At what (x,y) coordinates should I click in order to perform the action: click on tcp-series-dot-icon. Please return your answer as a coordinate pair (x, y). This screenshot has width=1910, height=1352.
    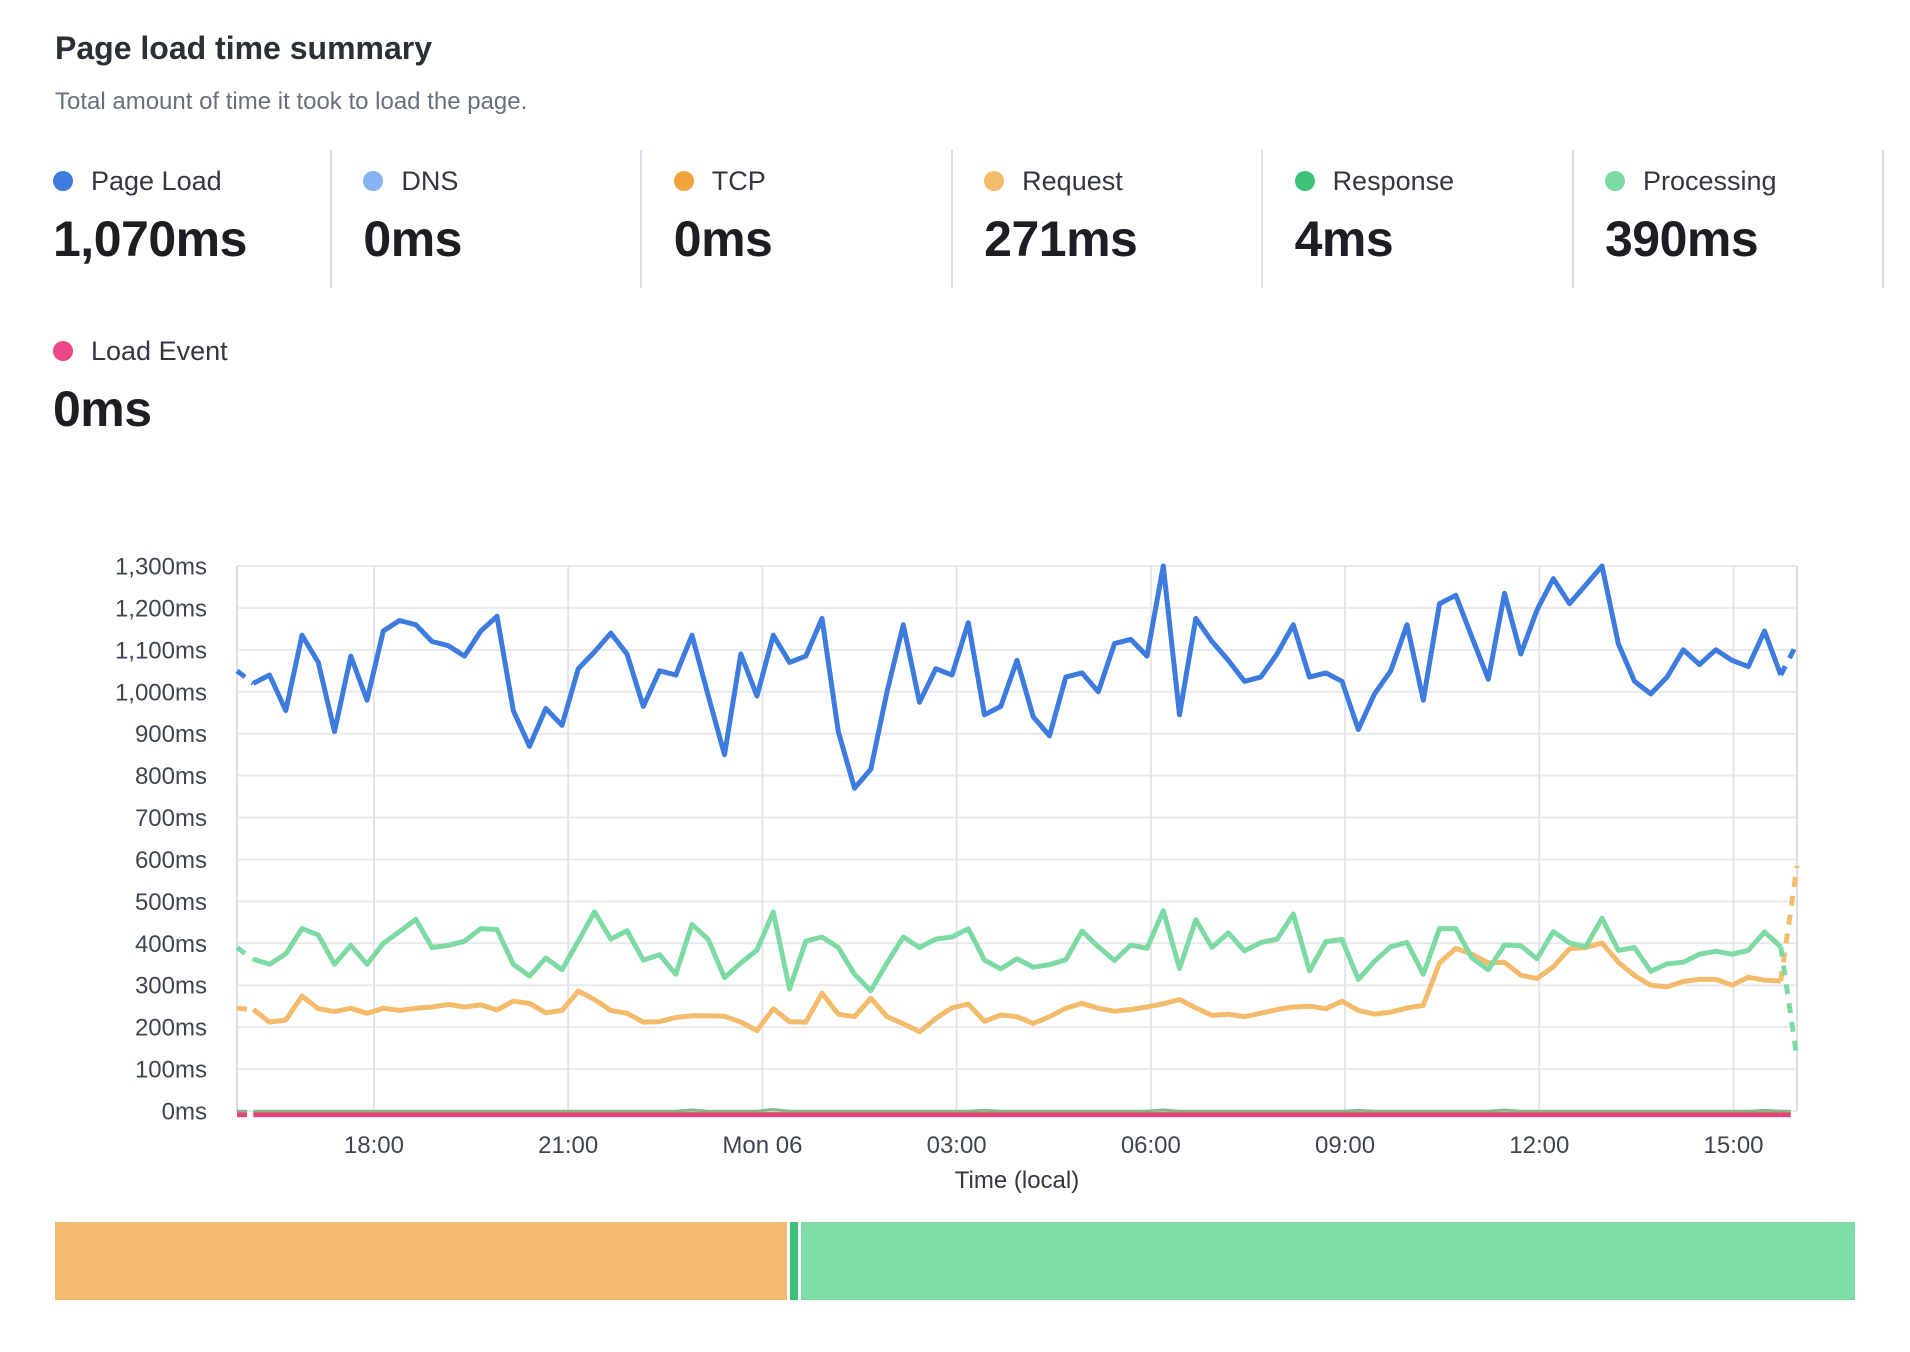
    Looking at the image, I should click on (683, 181).